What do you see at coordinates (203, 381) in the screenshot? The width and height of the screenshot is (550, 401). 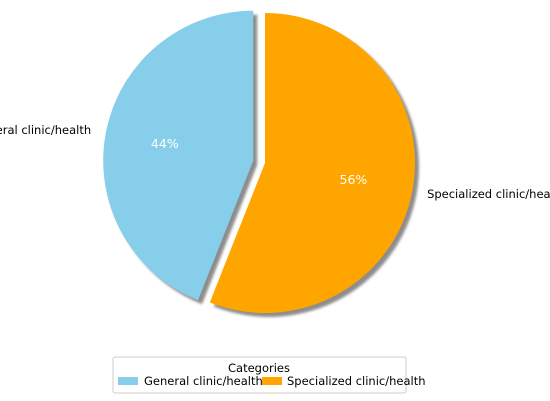 I see `legend-entry-general: General clinic/health` at bounding box center [203, 381].